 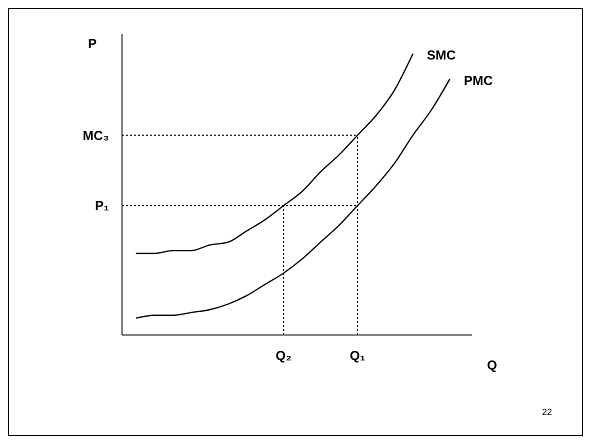 What do you see at coordinates (492, 365) in the screenshot?
I see `x-axis-title: Q` at bounding box center [492, 365].